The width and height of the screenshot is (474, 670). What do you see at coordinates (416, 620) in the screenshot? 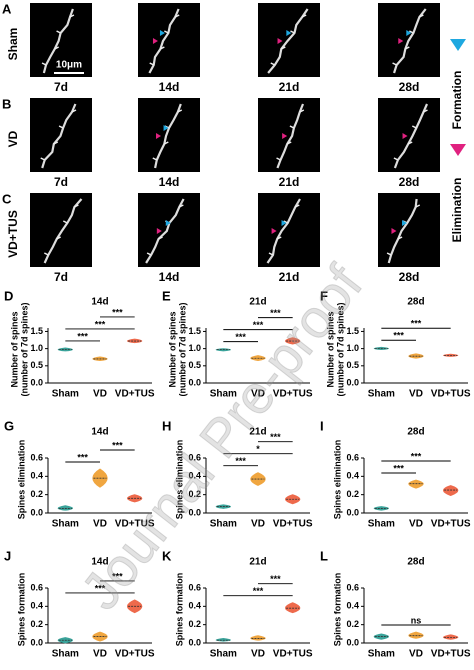
I see `sig-label: ns` at bounding box center [416, 620].